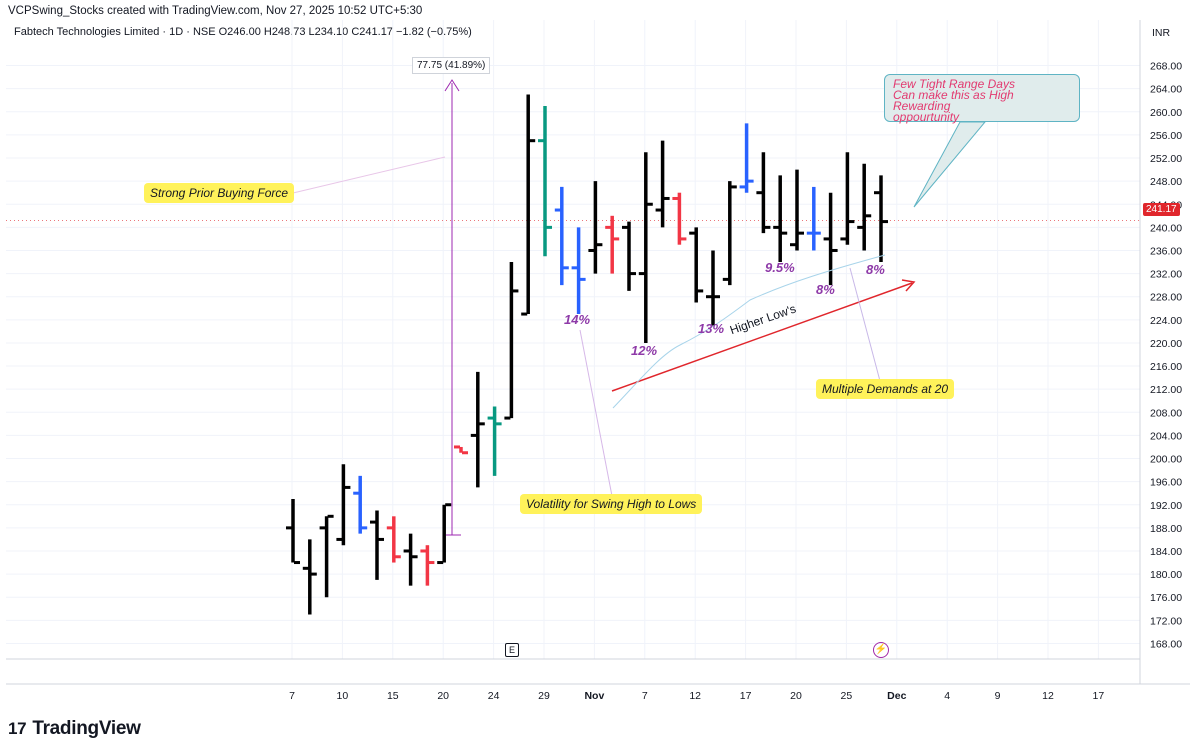 Image resolution: width=1200 pixels, height=752 pixels. Describe the element at coordinates (780, 267) in the screenshot. I see `percent-label: 9.5%` at that location.